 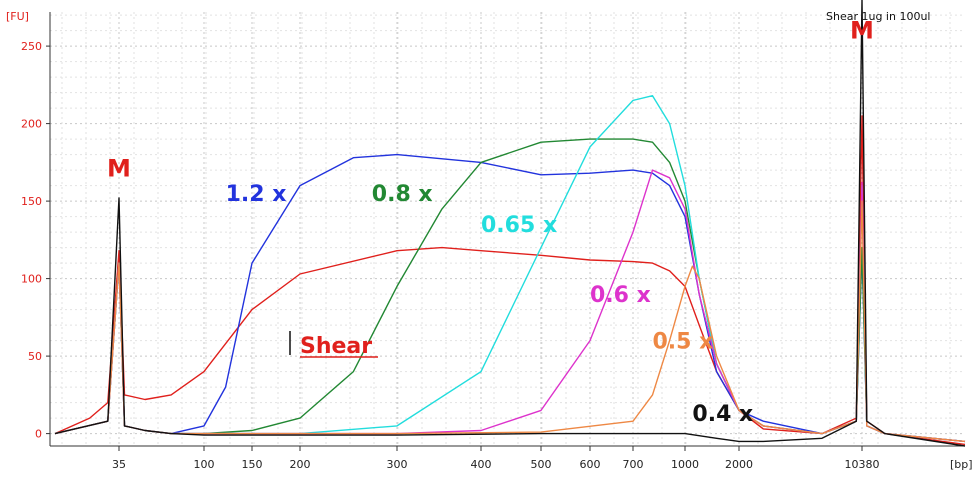 What do you see at coordinates (119, 168) in the screenshot?
I see `marker-label-lower: M` at bounding box center [119, 168].